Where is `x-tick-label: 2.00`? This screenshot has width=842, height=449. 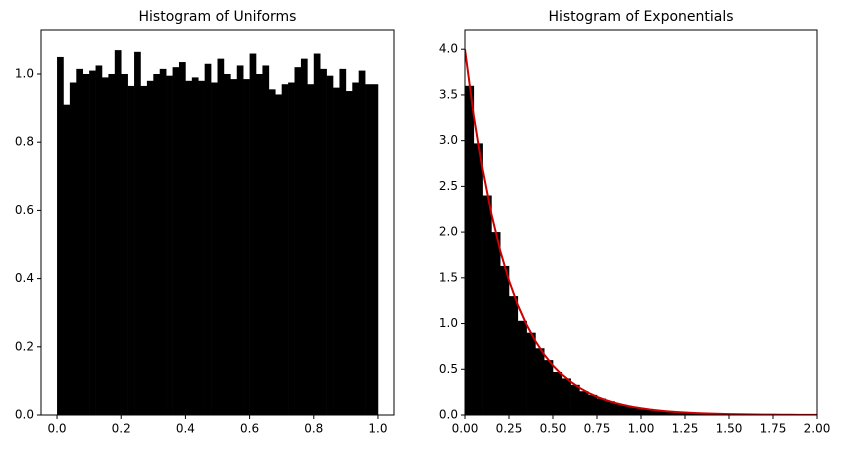
x-tick-label: 2.00 is located at coordinates (817, 429).